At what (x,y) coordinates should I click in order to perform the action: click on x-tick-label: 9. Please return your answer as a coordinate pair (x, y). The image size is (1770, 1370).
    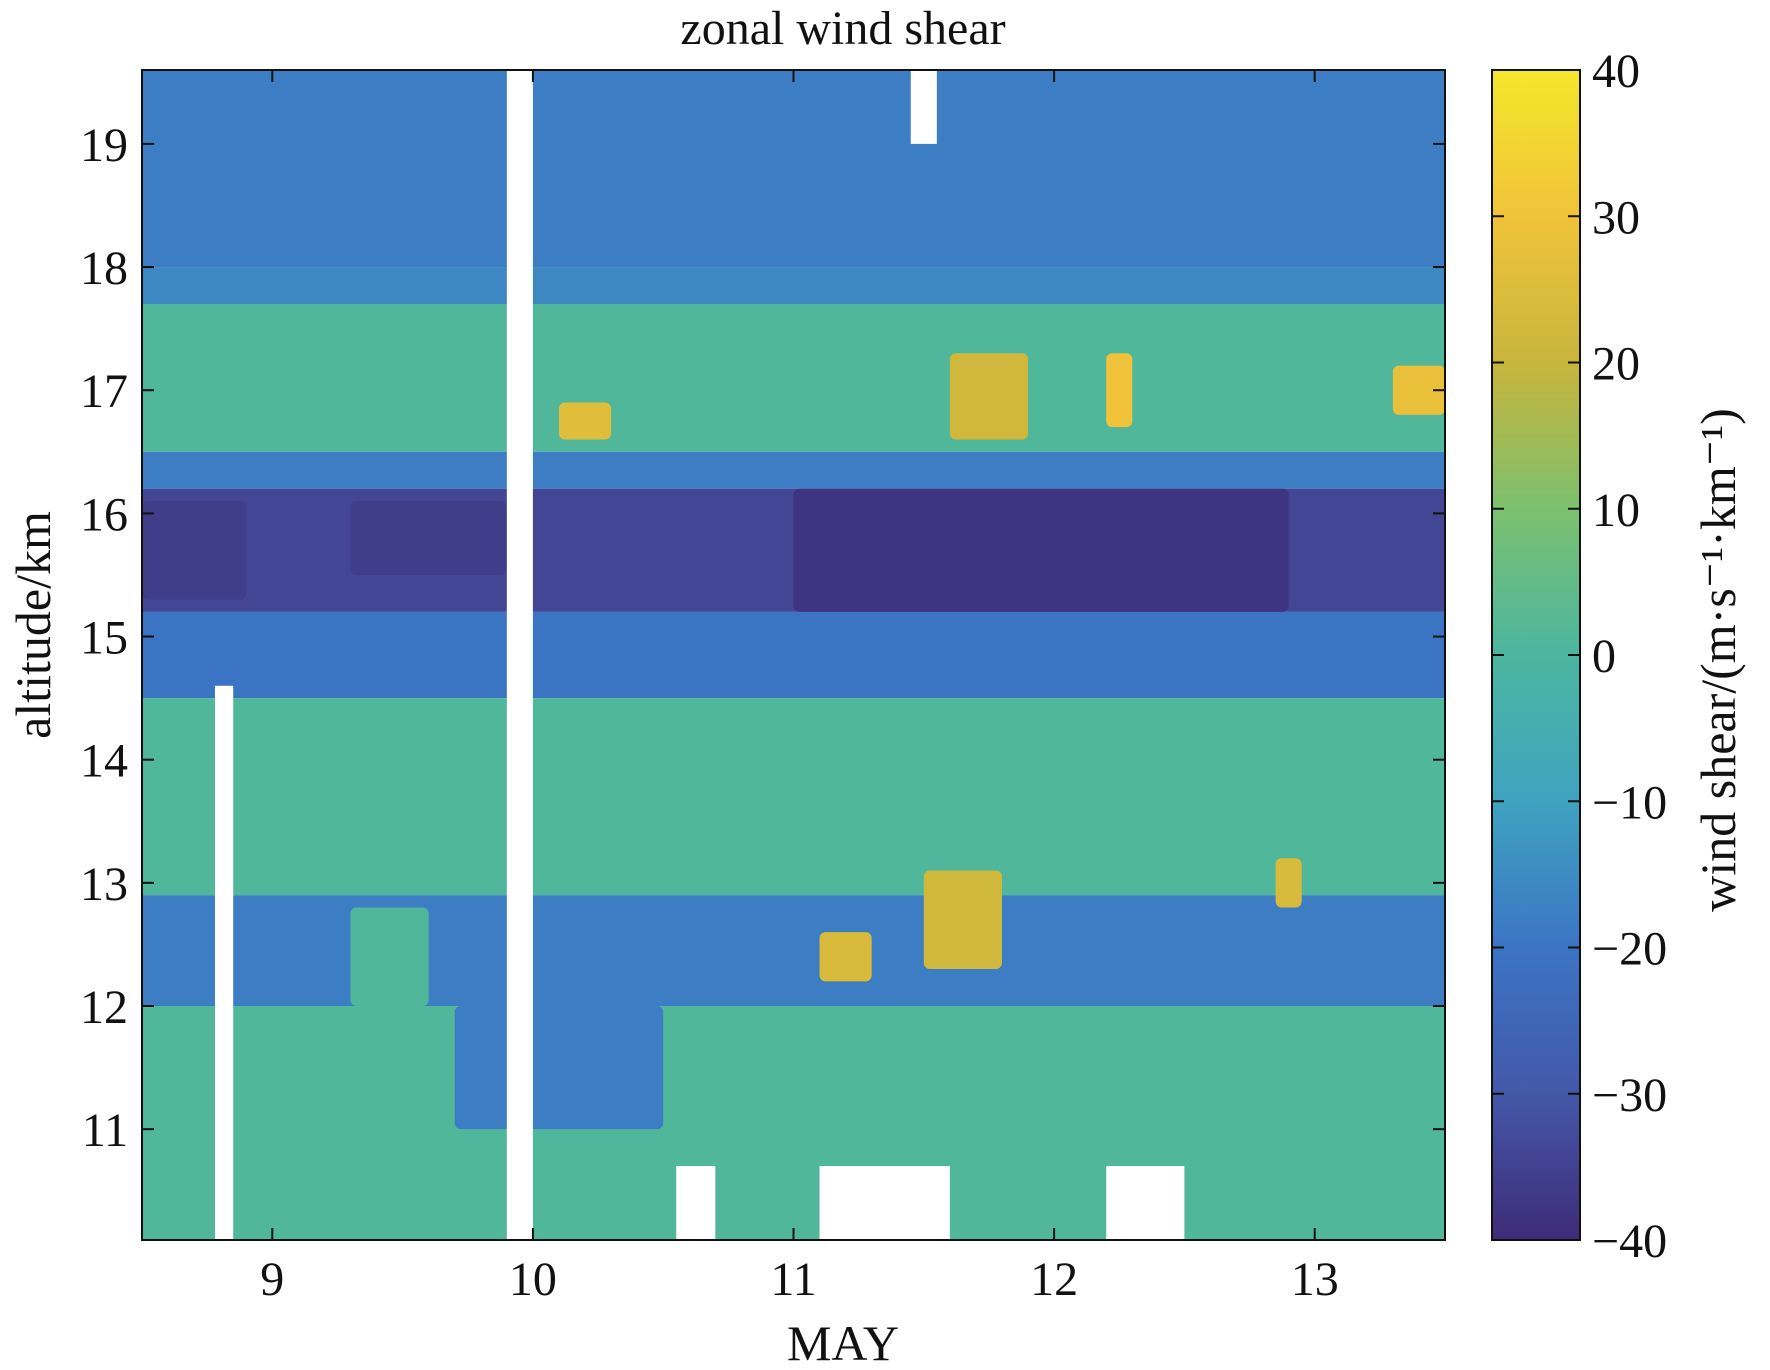
    Looking at the image, I should click on (272, 1279).